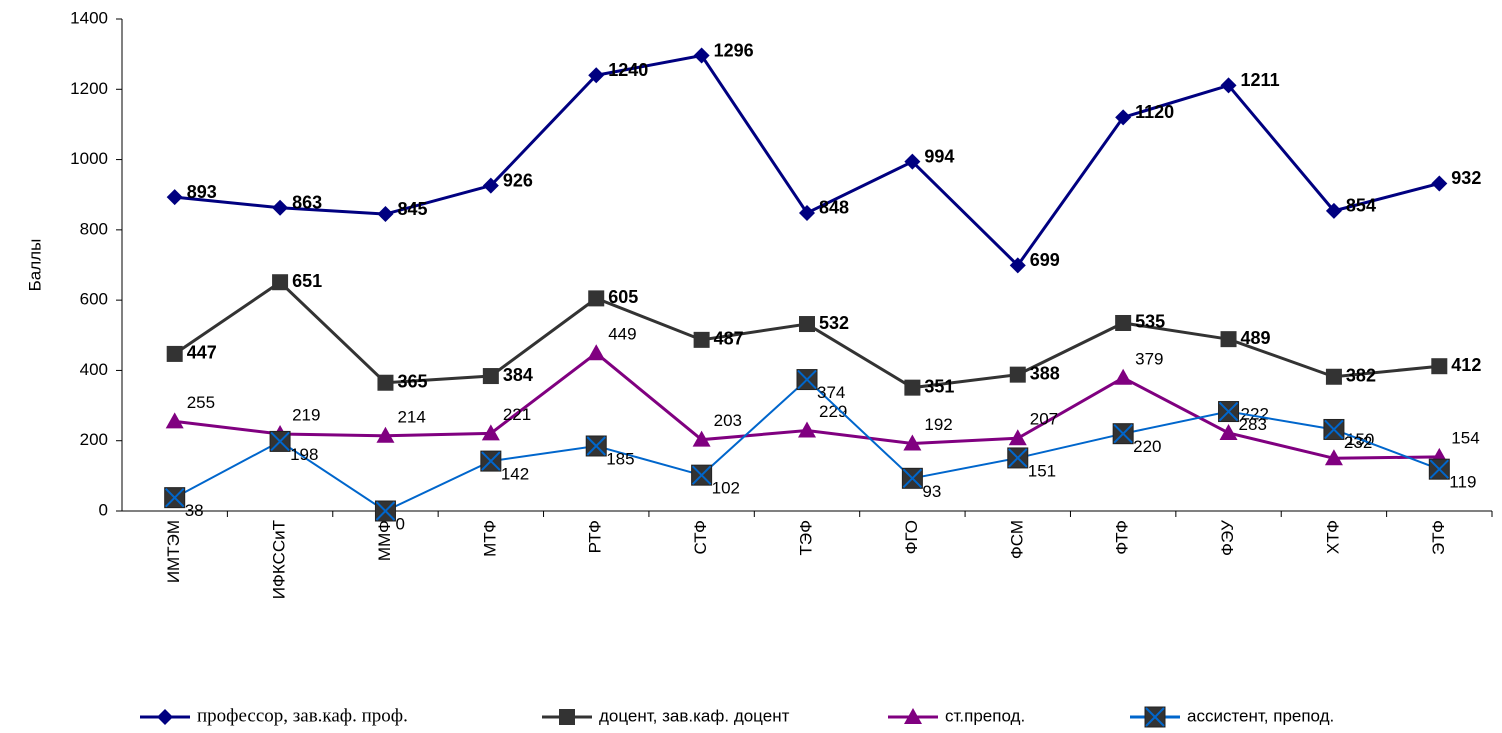 This screenshot has width=1502, height=733. What do you see at coordinates (201, 402) in the screenshot?
I see `data-label: 255` at bounding box center [201, 402].